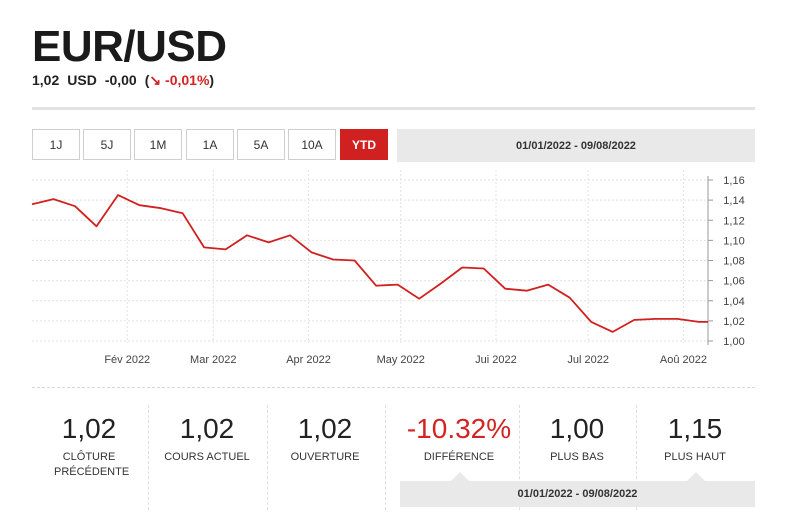 The image size is (788, 518). I want to click on stat-previous-close: 1,02 CLÔTURE PRÉCÉDENTE, so click(89, 446).